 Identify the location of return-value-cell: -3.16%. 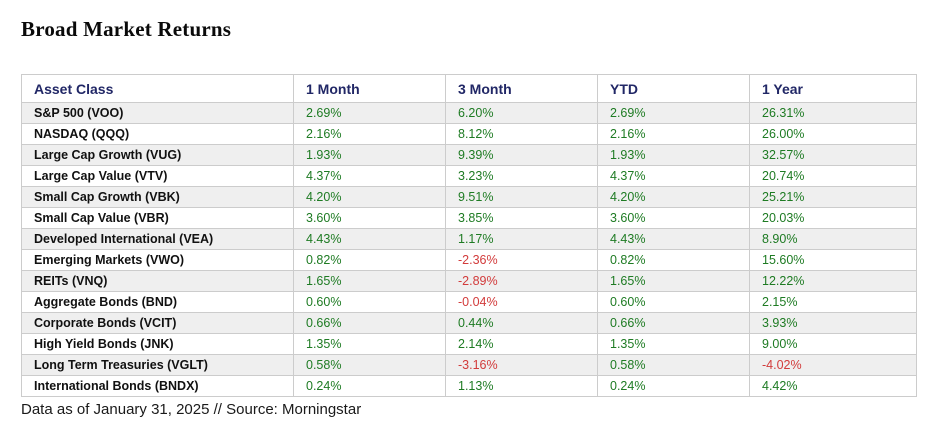
(521, 365).